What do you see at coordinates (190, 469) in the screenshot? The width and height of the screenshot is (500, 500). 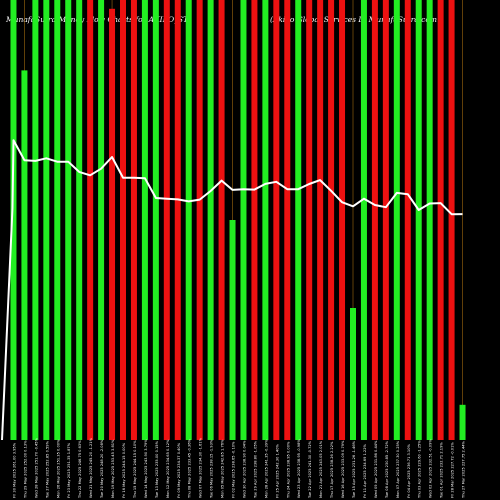 I see `x-tick-label: Thu 08 May 2025 233.45 -0.36%` at bounding box center [190, 469].